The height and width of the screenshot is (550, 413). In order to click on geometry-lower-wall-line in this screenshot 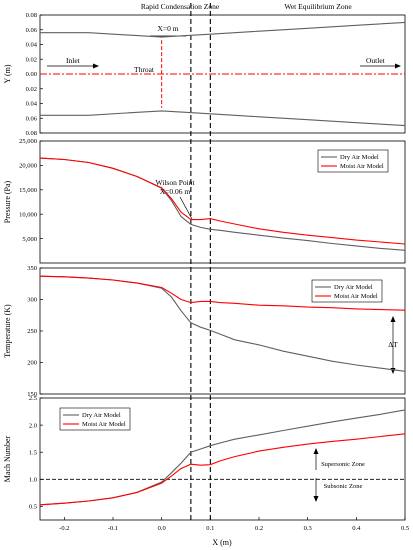, I will do `click(223, 118)`.